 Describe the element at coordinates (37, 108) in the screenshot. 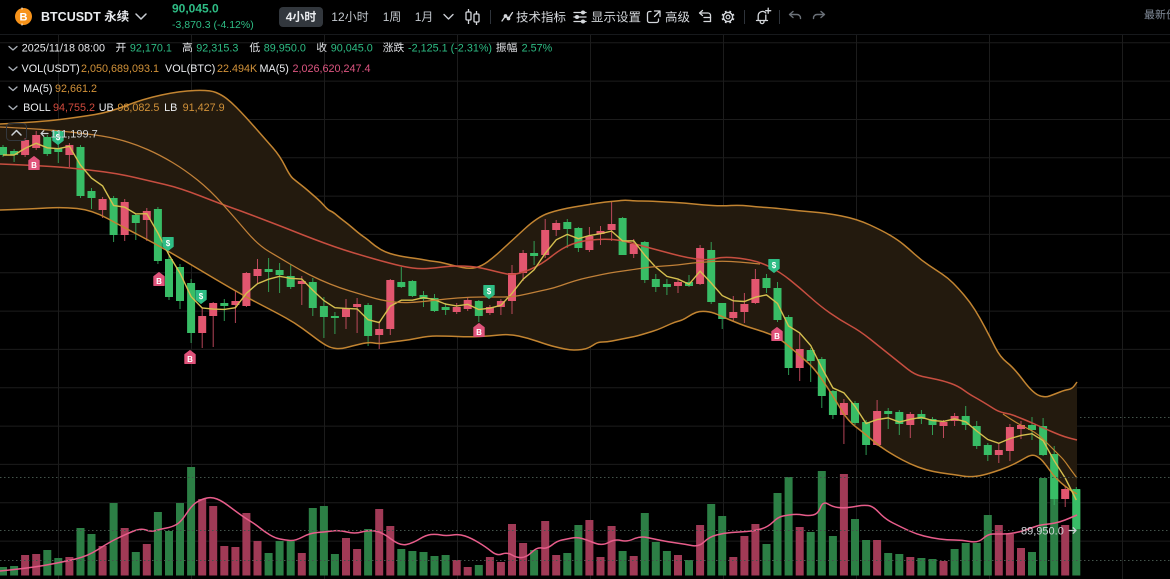

I see `svg-text: BOLL` at that location.